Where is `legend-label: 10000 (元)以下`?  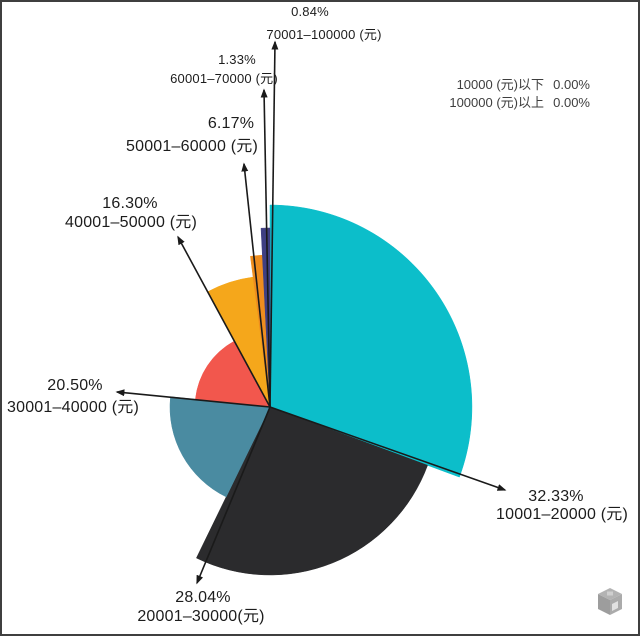 legend-label: 10000 (元)以下 is located at coordinates (500, 84).